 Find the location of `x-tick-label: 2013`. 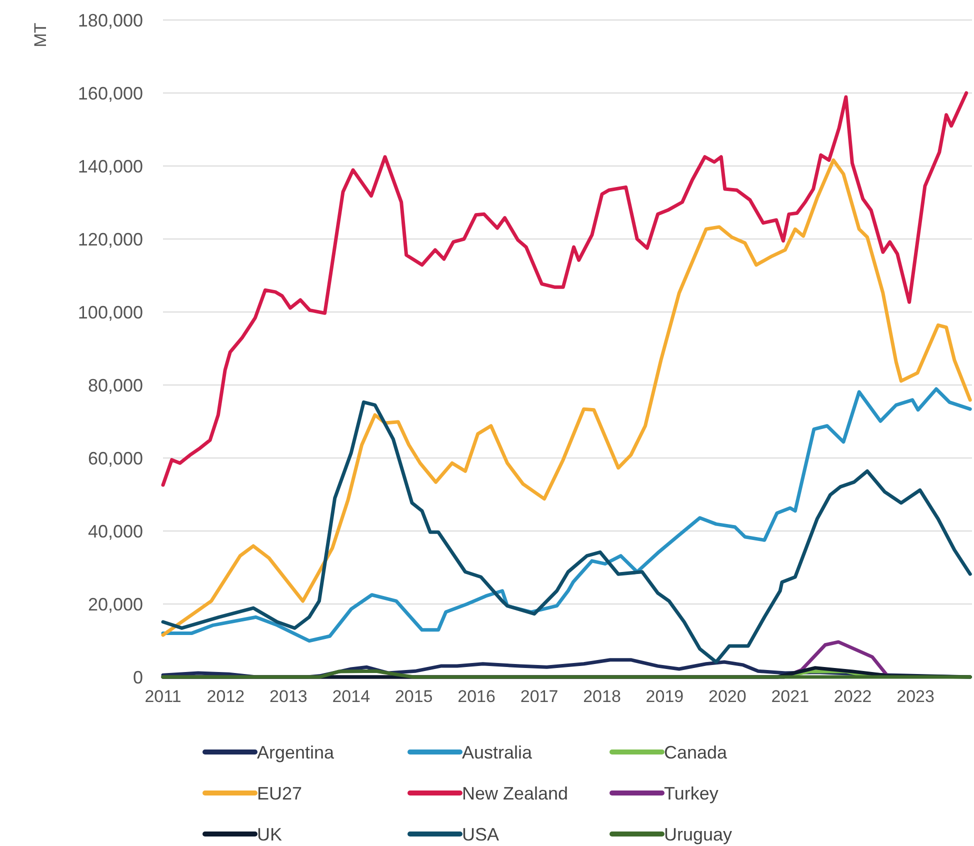

x-tick-label: 2013 is located at coordinates (289, 696).